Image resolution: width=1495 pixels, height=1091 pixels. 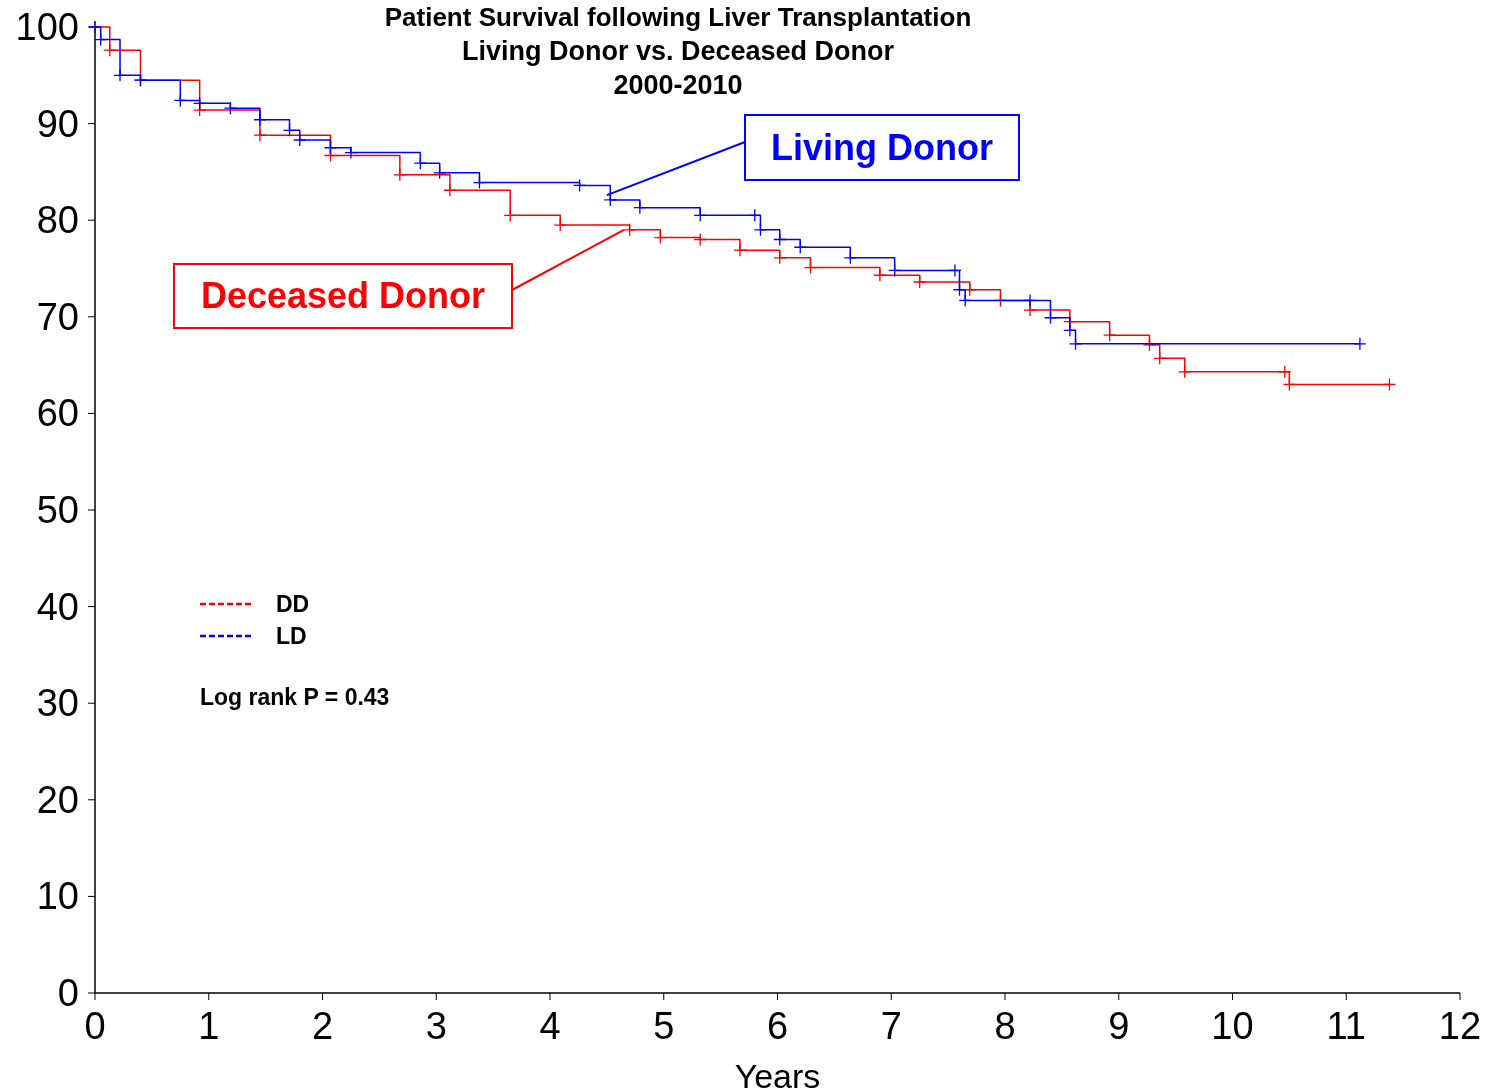 What do you see at coordinates (57, 316) in the screenshot?
I see `y-tick-label: 70` at bounding box center [57, 316].